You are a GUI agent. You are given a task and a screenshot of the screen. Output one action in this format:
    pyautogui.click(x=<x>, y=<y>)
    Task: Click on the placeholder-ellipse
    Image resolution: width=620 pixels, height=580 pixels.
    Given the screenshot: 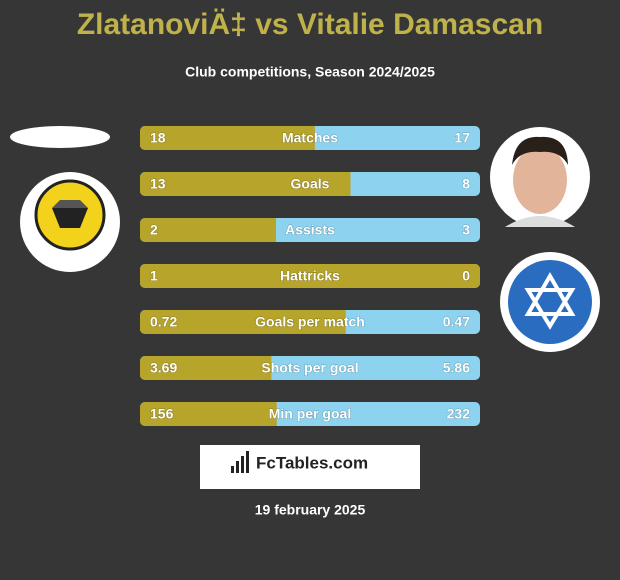 What is the action you would take?
    pyautogui.click(x=60, y=137)
    